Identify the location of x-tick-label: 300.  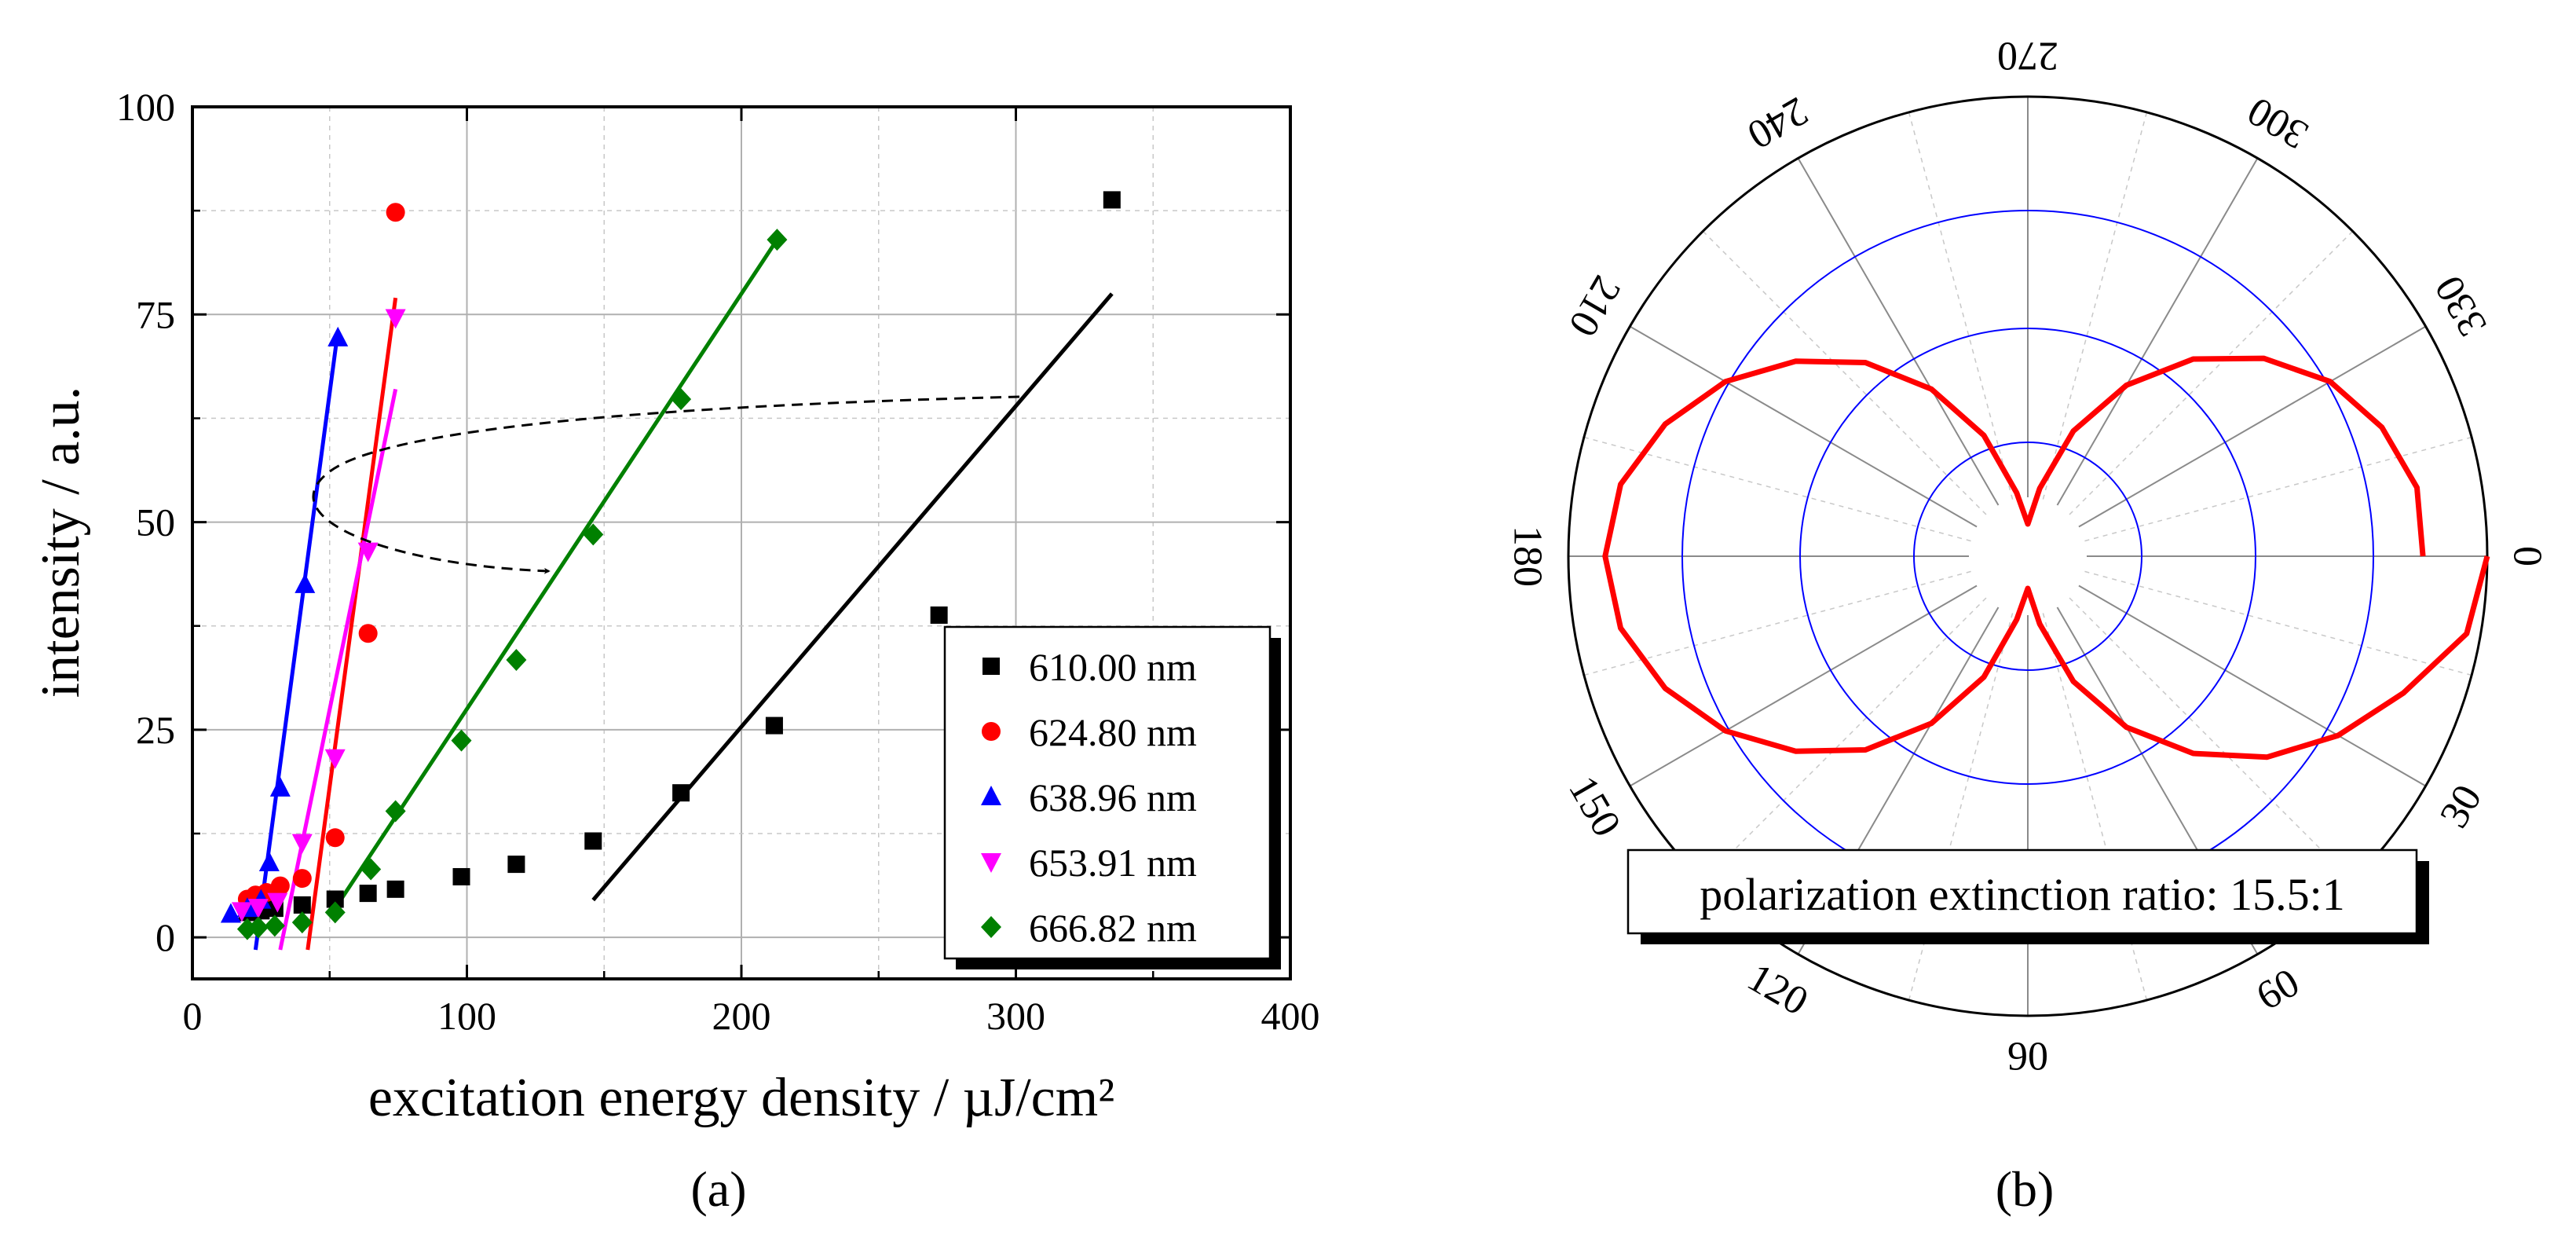
(1016, 1016).